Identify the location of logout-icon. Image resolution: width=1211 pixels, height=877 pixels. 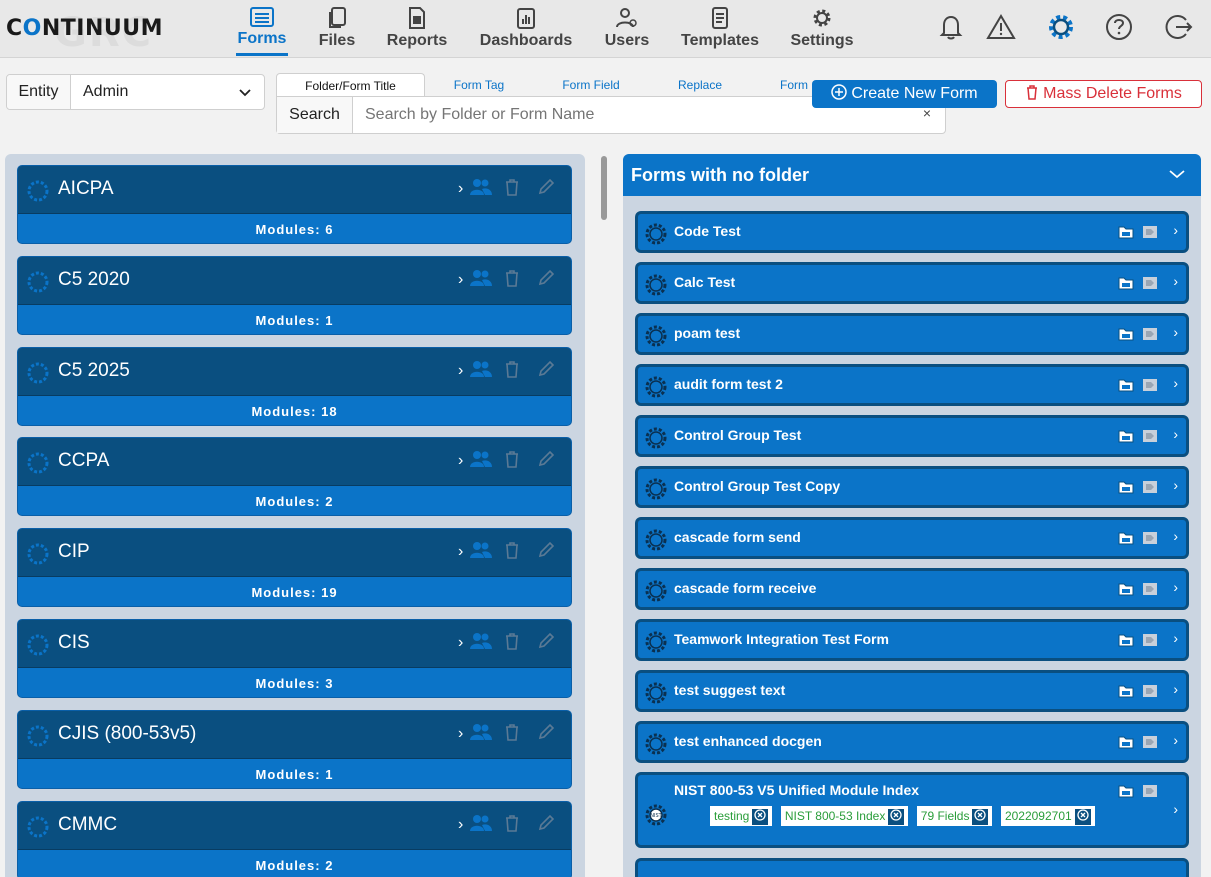
(1179, 27).